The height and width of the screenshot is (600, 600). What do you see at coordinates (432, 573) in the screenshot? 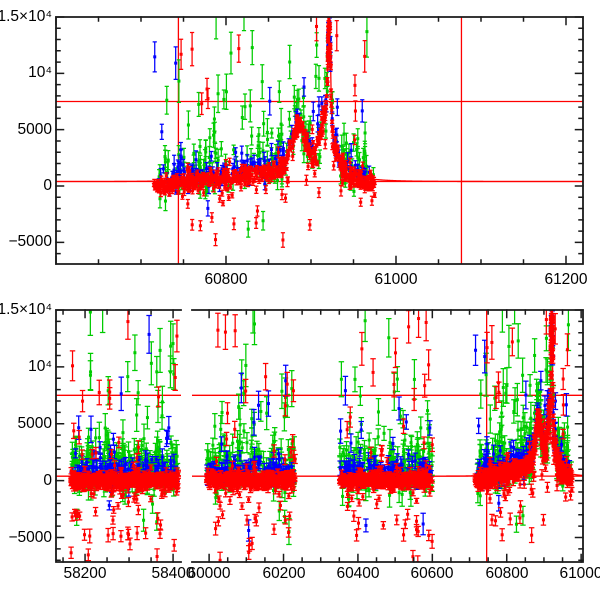
I see `x-tick-label: 60600` at bounding box center [432, 573].